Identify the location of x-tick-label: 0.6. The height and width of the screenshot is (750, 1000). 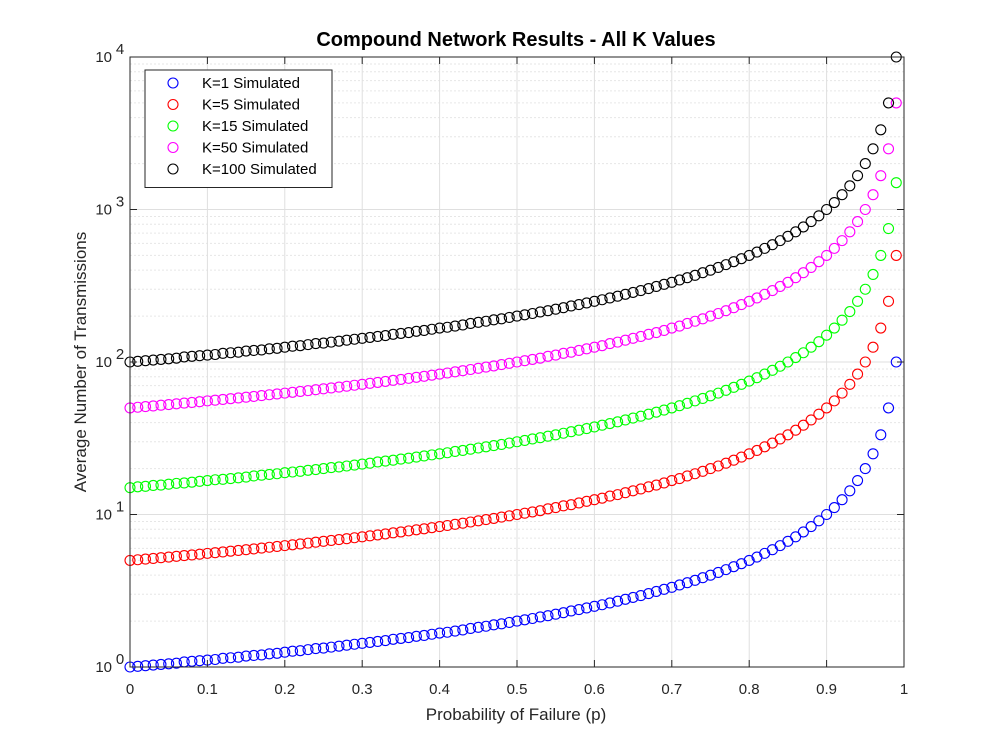
(594, 689).